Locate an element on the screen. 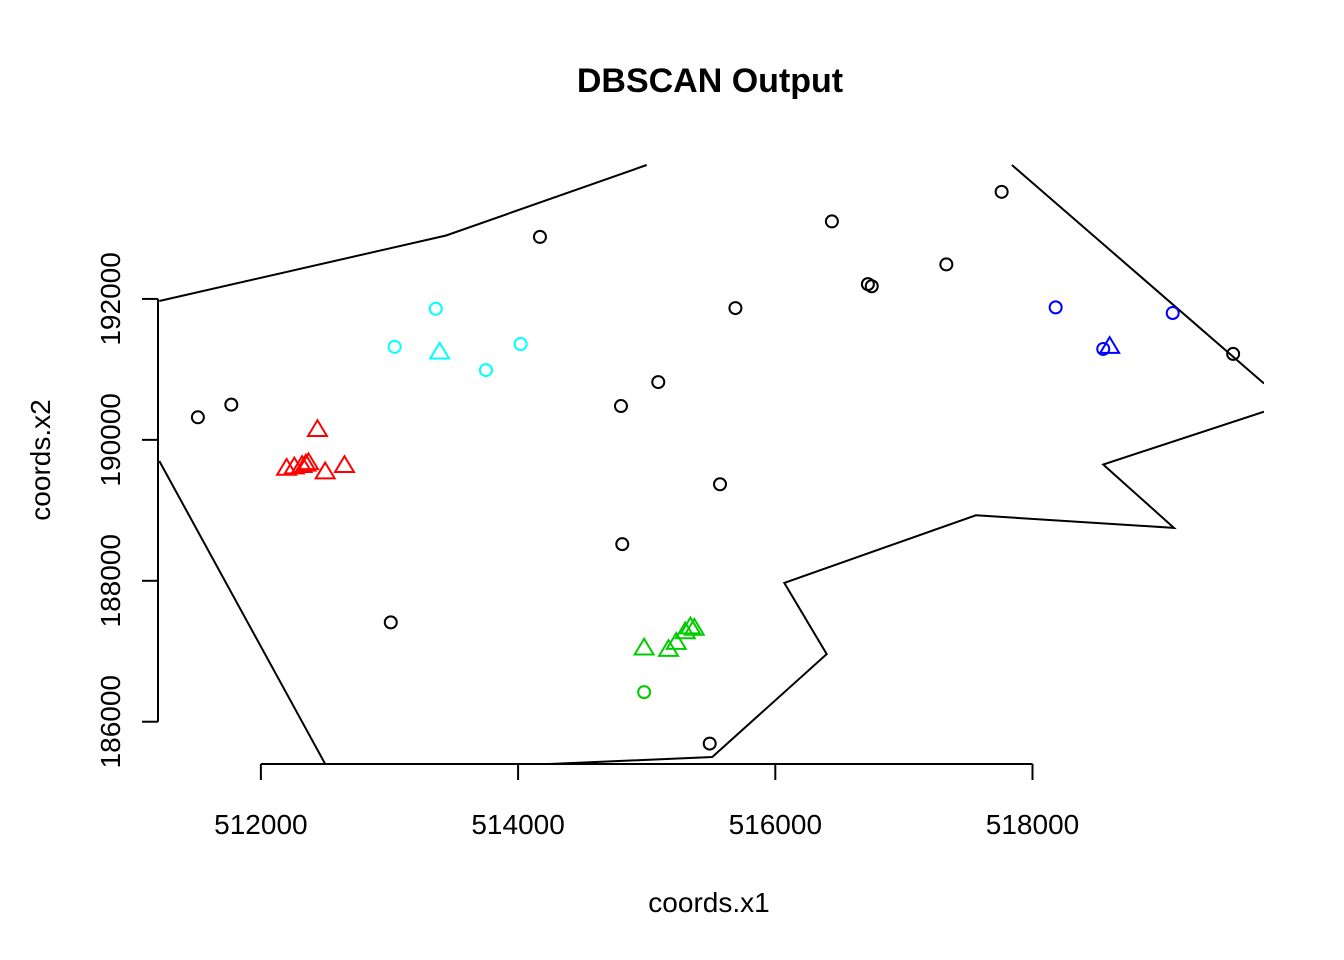 This screenshot has width=1344, height=960. y-axis: 186000 188000 190000 192000 is located at coordinates (127, 510).